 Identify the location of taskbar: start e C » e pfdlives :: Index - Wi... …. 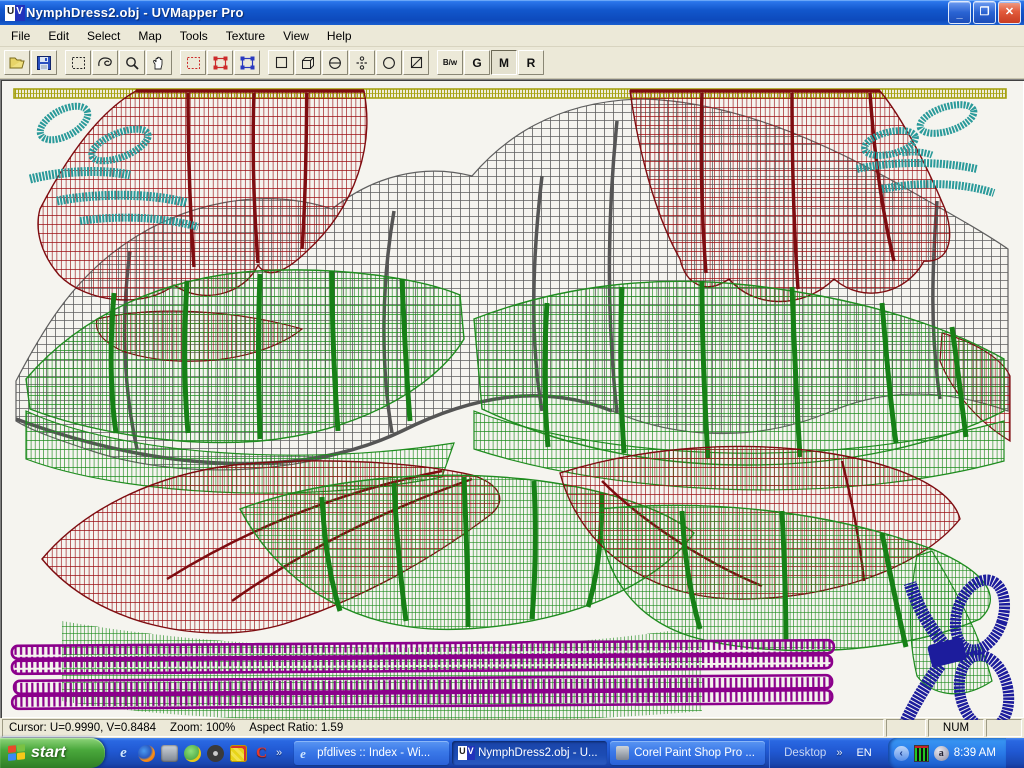
(512, 753).